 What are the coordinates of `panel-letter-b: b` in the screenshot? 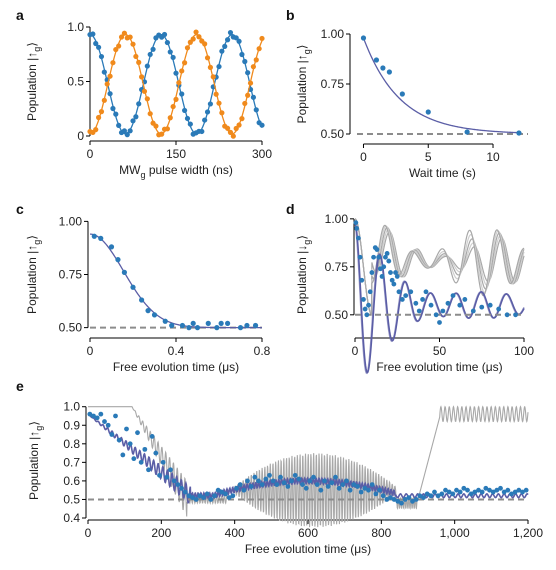 It's located at (290, 15).